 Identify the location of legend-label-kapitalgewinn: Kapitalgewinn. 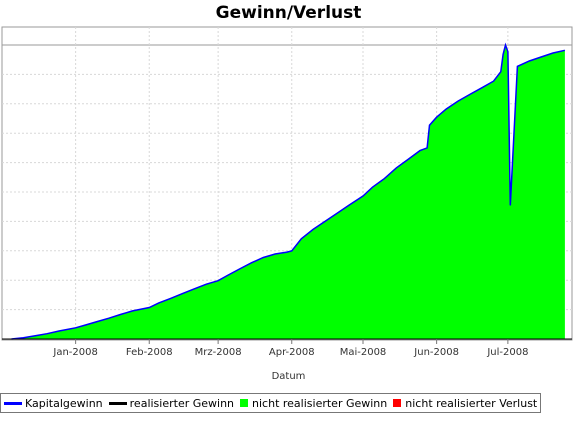
(64, 403).